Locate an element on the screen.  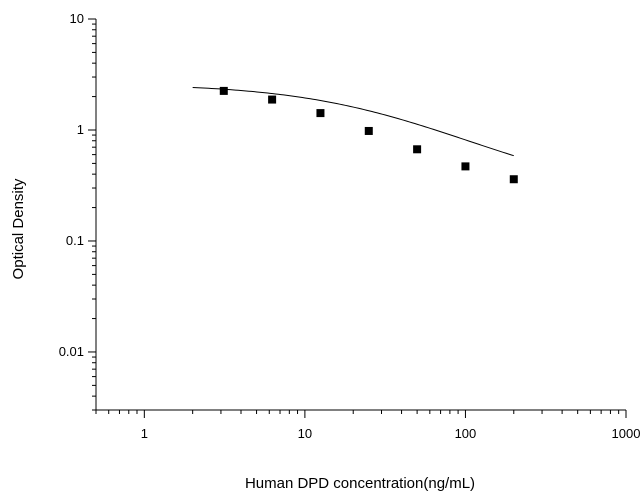
y-tick-label: 10 is located at coordinates (77, 18).